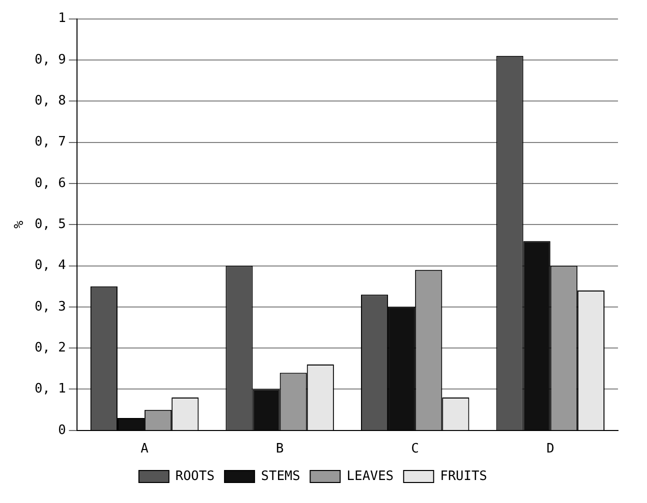 This screenshot has width=647, height=503. What do you see at coordinates (280, 449) in the screenshot?
I see `x-tick-label: B` at bounding box center [280, 449].